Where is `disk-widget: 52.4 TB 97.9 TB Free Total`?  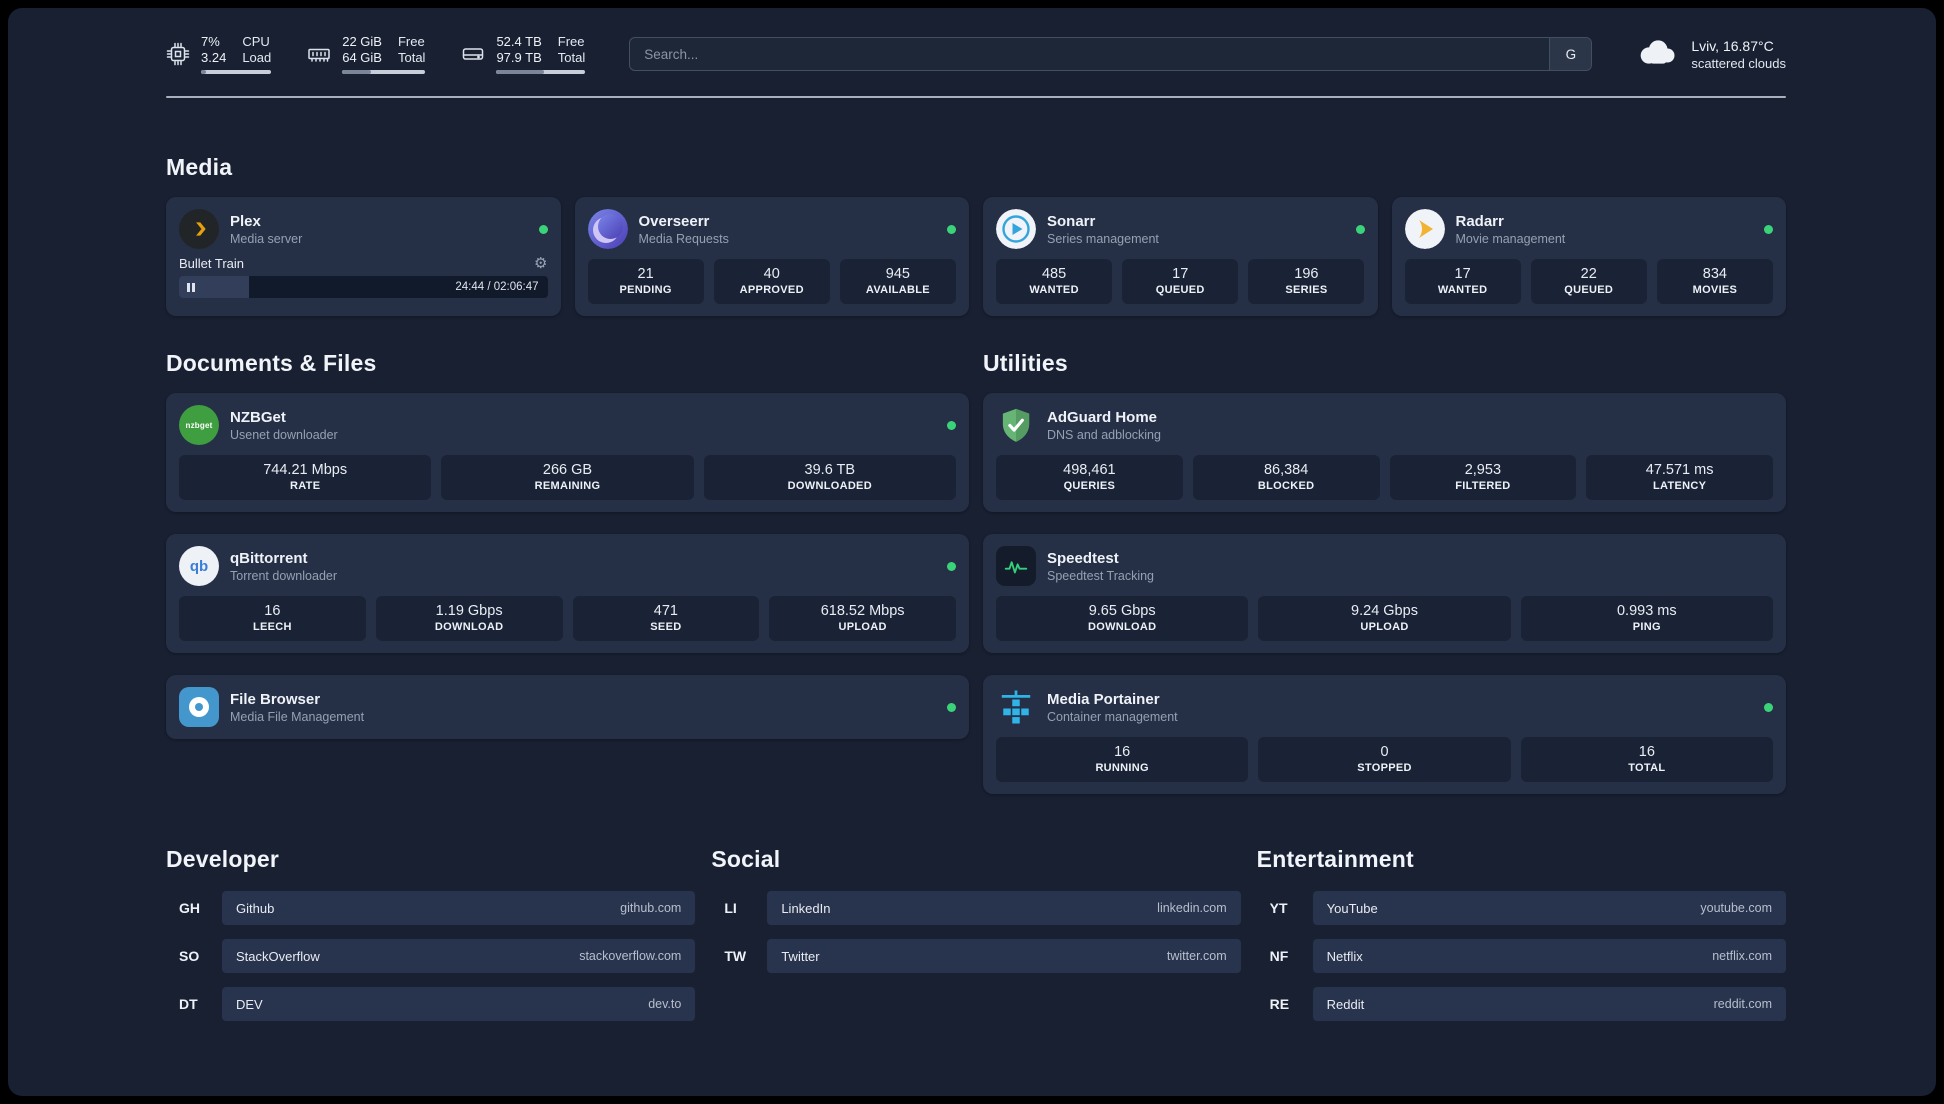
disk-widget: 52.4 TB 97.9 TB Free Total is located at coordinates (523, 54).